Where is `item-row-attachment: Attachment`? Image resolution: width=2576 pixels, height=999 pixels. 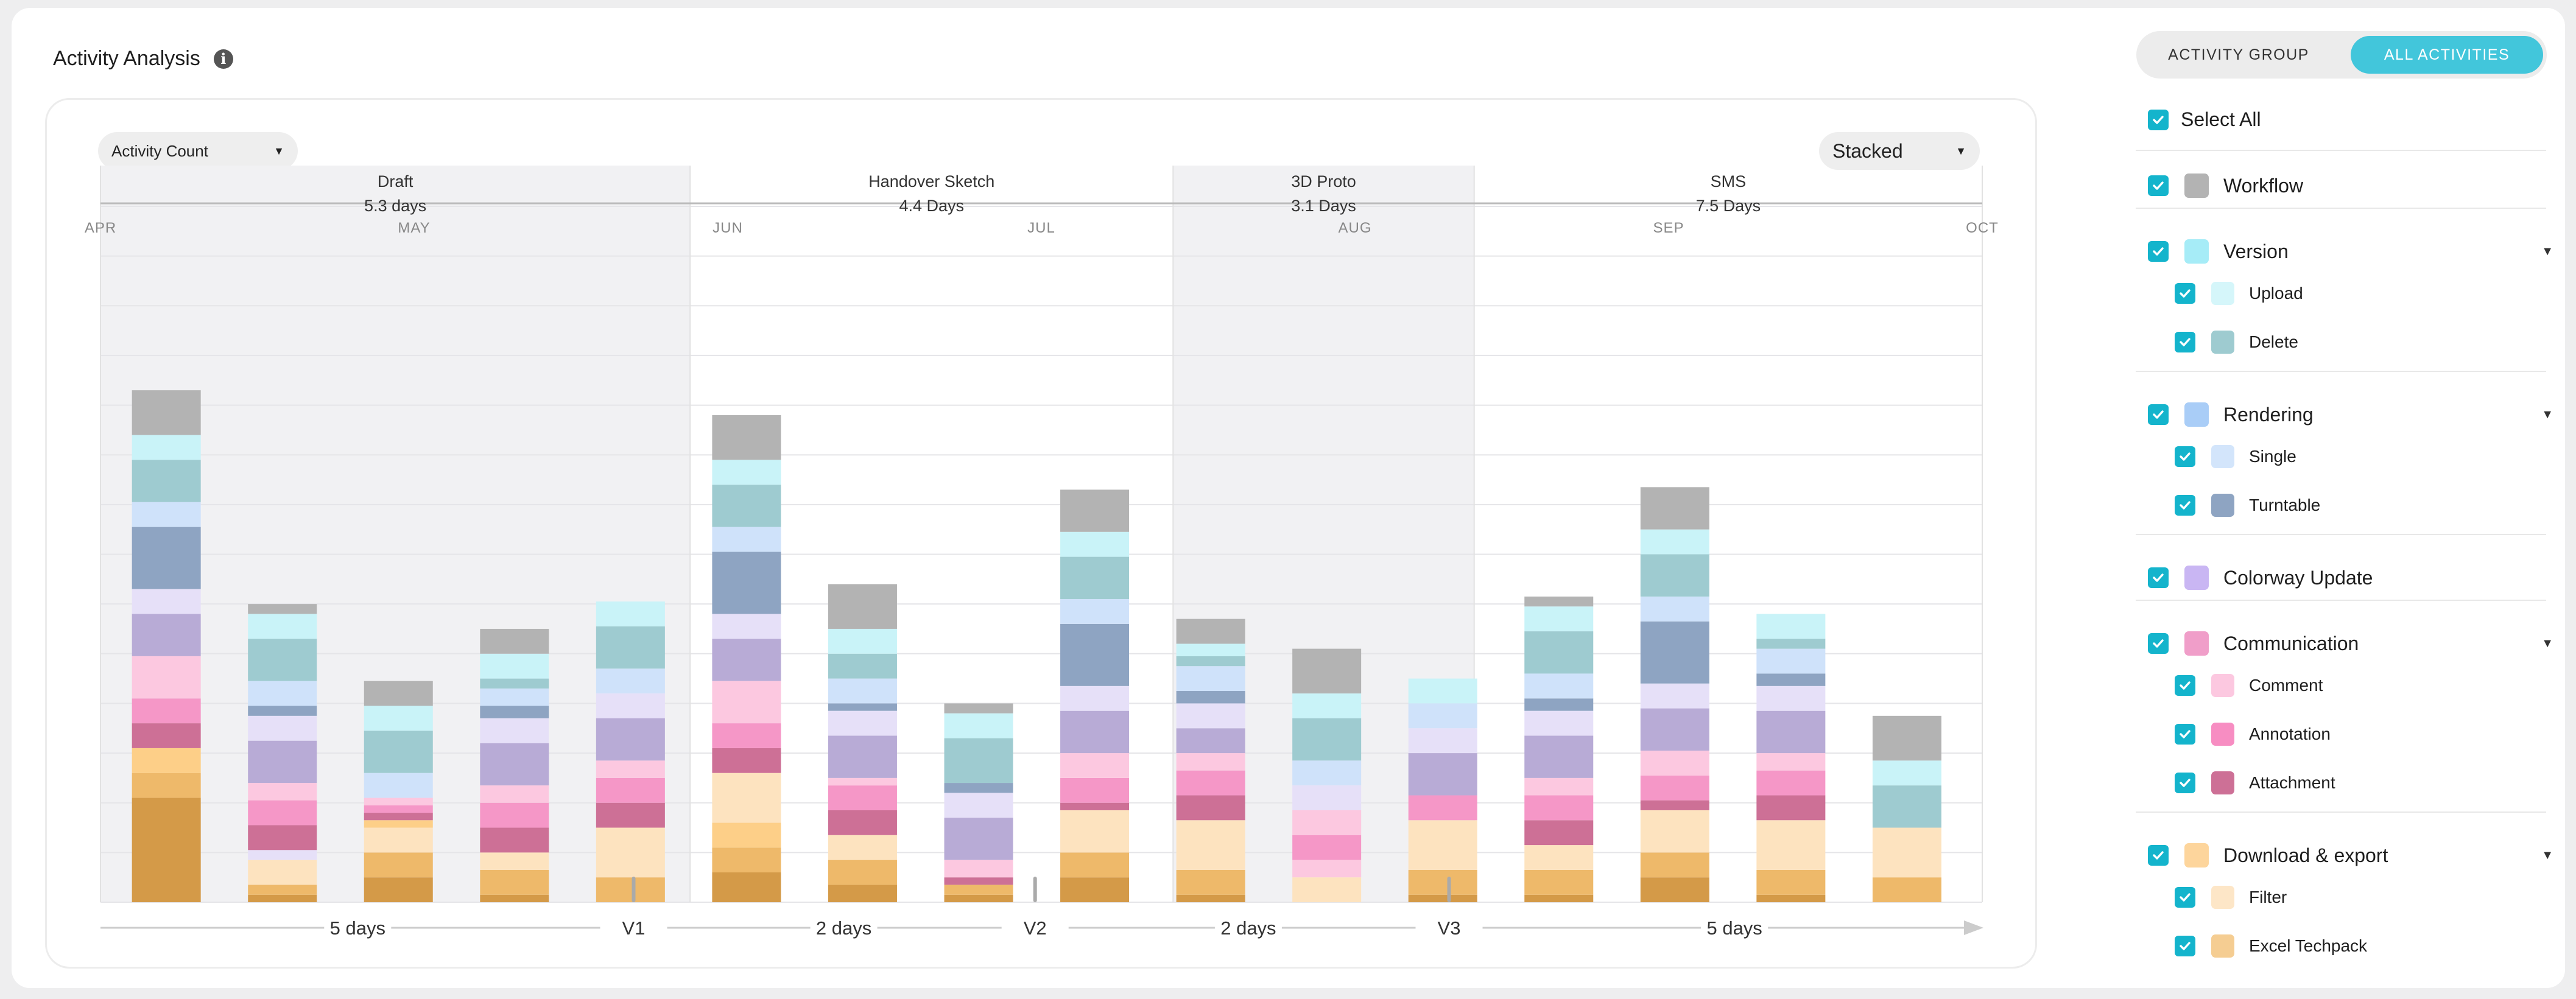 item-row-attachment: Attachment is located at coordinates (2363, 782).